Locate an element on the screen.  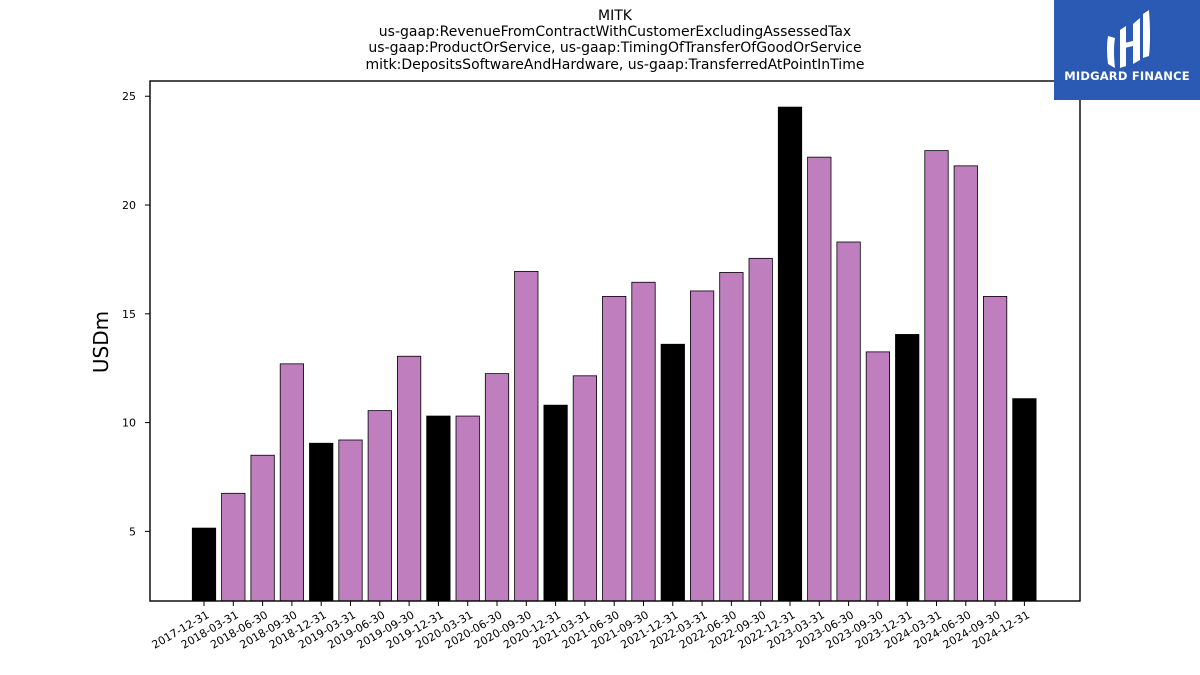
midgard-logo-icon is located at coordinates (1128, 39).